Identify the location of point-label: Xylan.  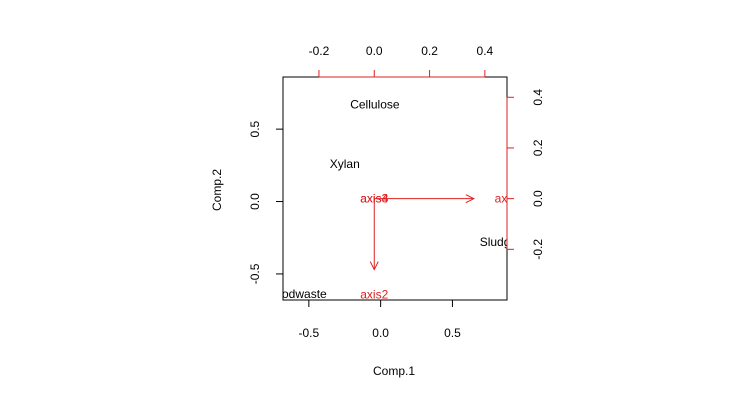
(345, 164).